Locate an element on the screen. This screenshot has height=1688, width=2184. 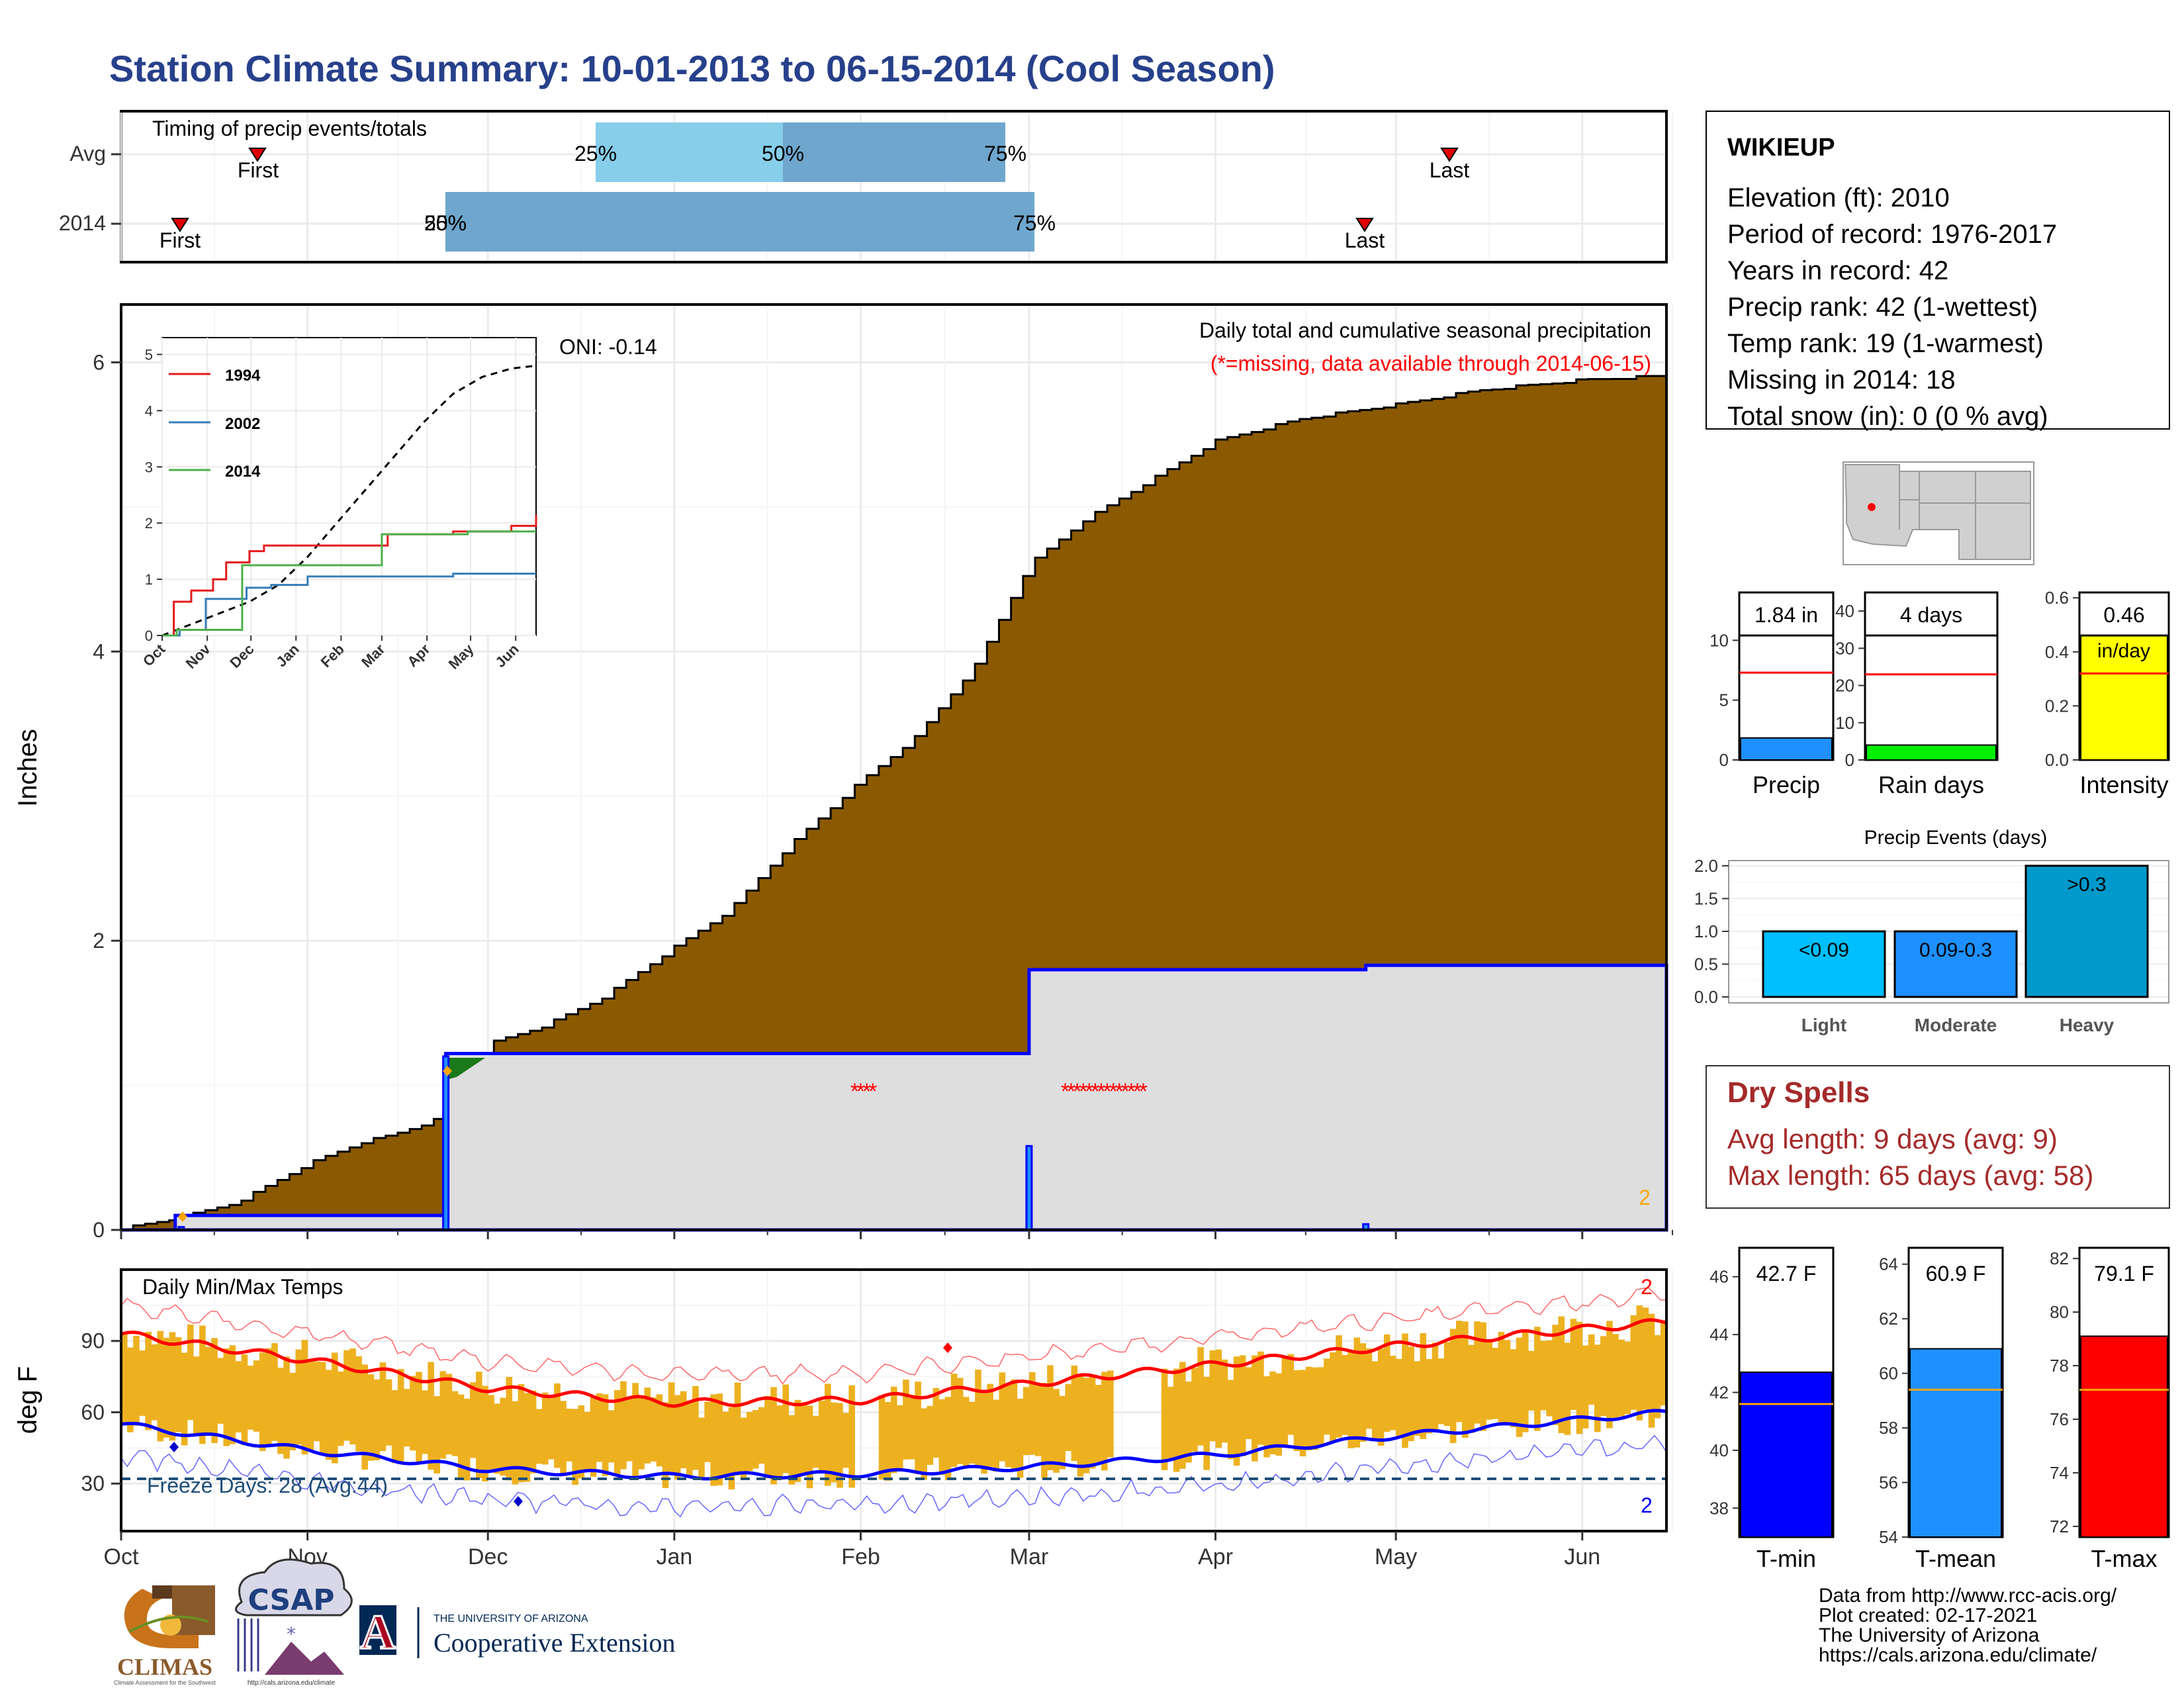
summary-bar-precip is located at coordinates (1786, 749).